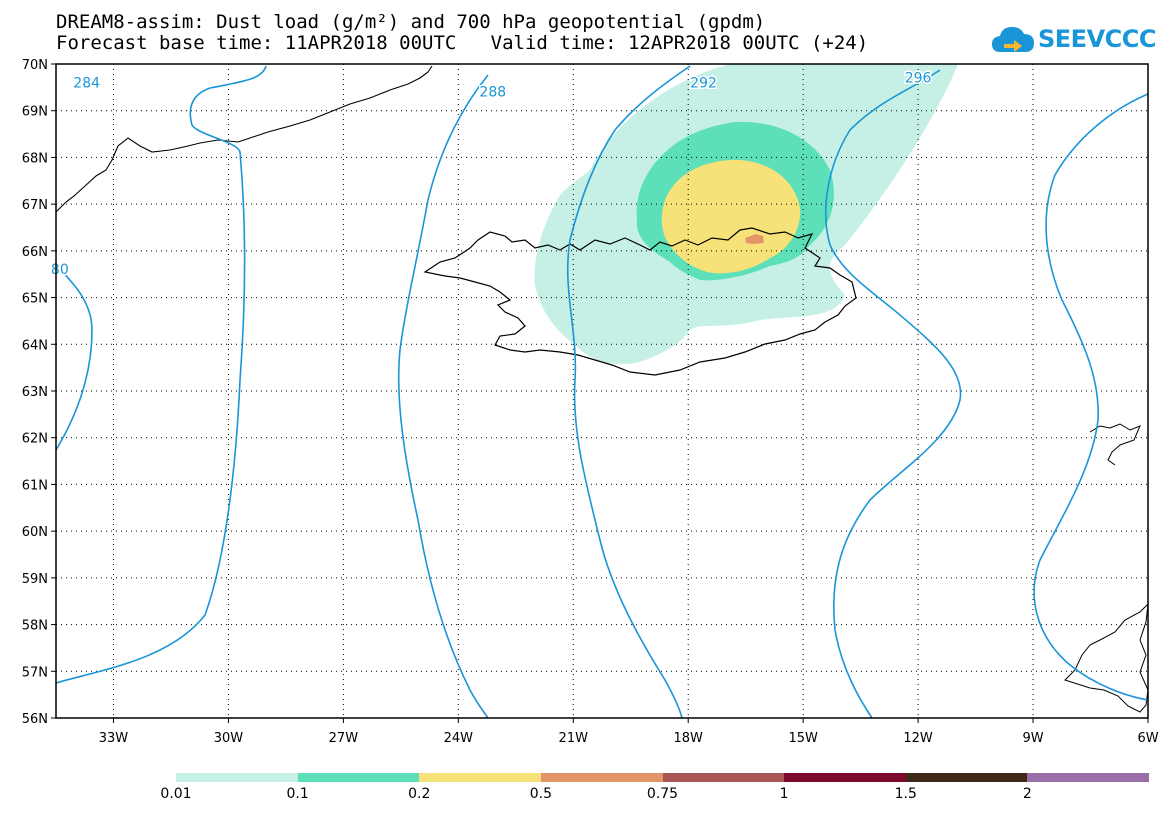  I want to click on iceland-coastline, so click(640, 301).